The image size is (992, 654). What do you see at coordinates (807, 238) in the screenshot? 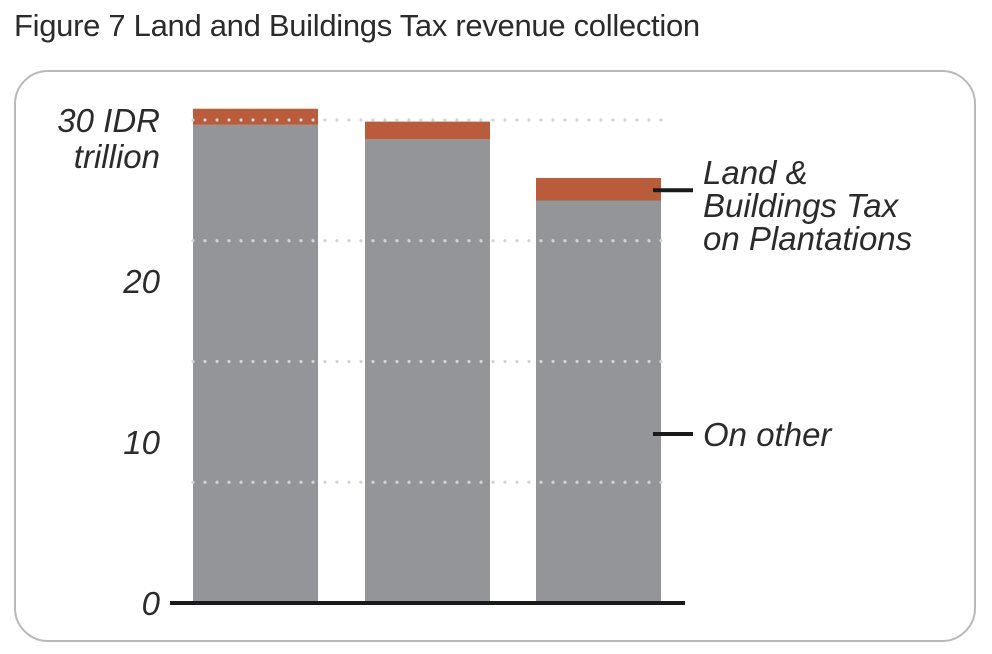
I see `legend-label-plantations-line-3: on Plantations` at bounding box center [807, 238].